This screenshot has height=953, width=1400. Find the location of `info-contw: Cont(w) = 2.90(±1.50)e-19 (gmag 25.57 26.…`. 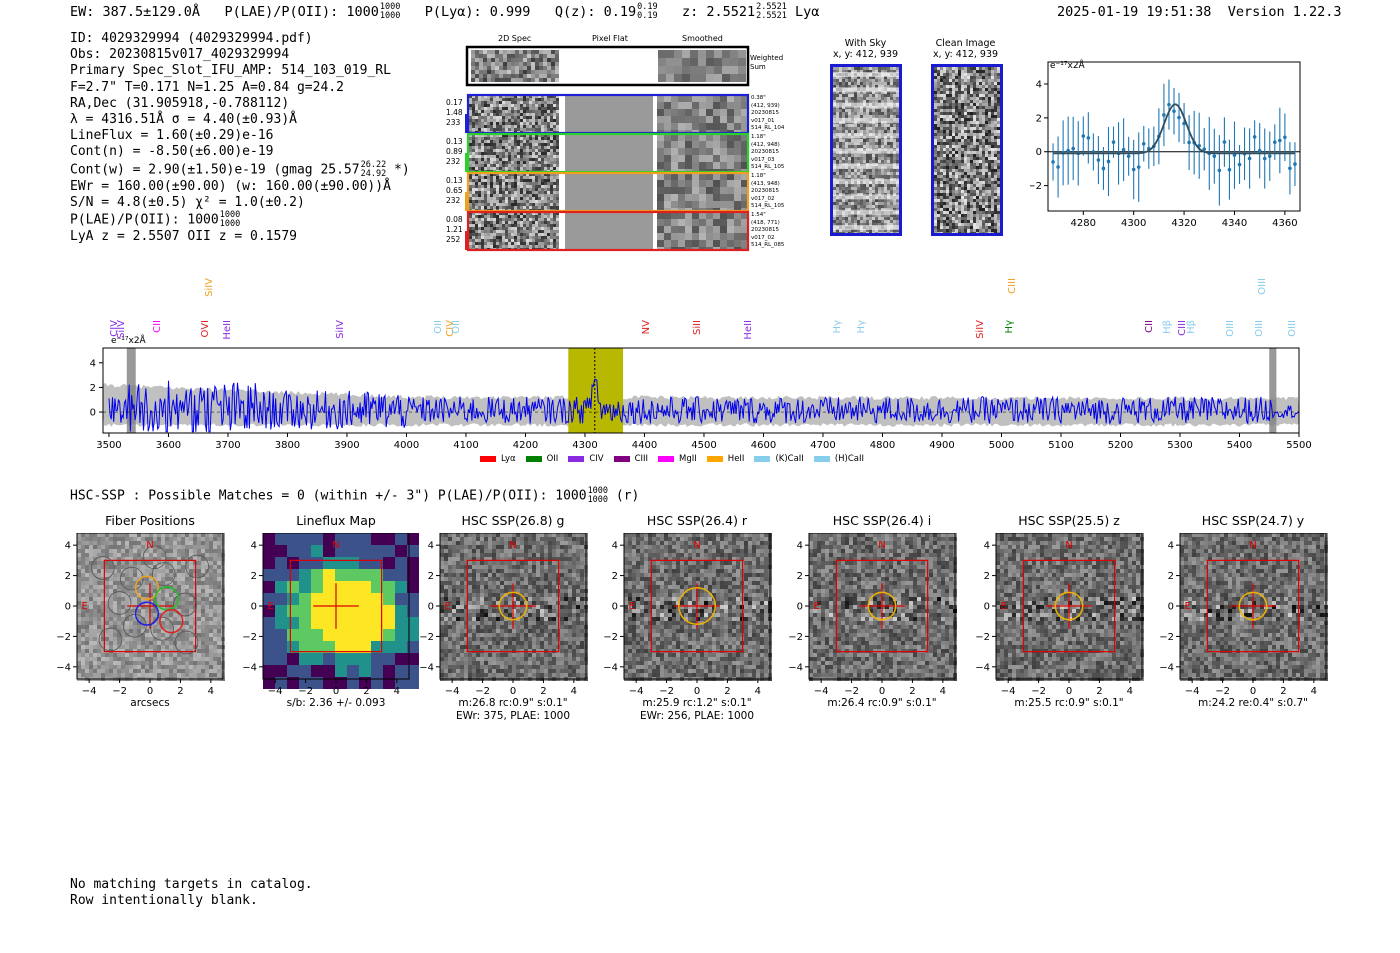

info-contw: Cont(w) = 2.90(±1.50)e-19 (gmag 25.57 26.… is located at coordinates (240, 169).